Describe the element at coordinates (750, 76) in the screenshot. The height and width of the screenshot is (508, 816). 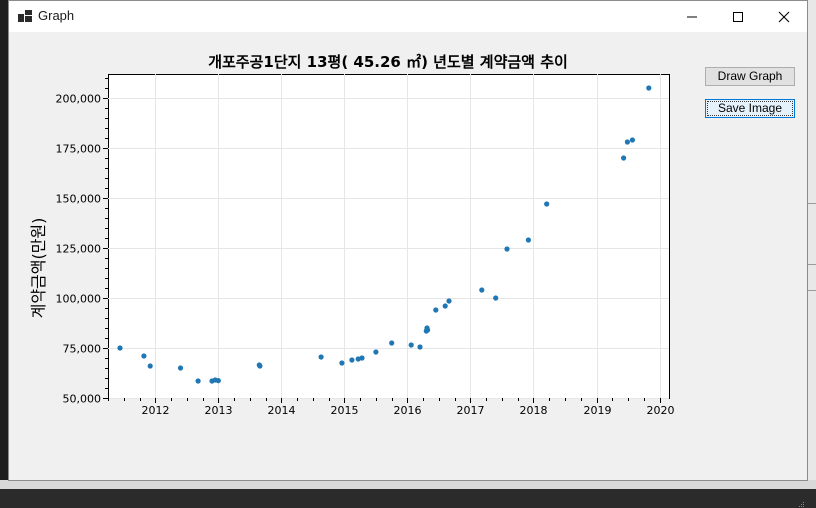
I see `draw-graph-button: Draw Graph` at that location.